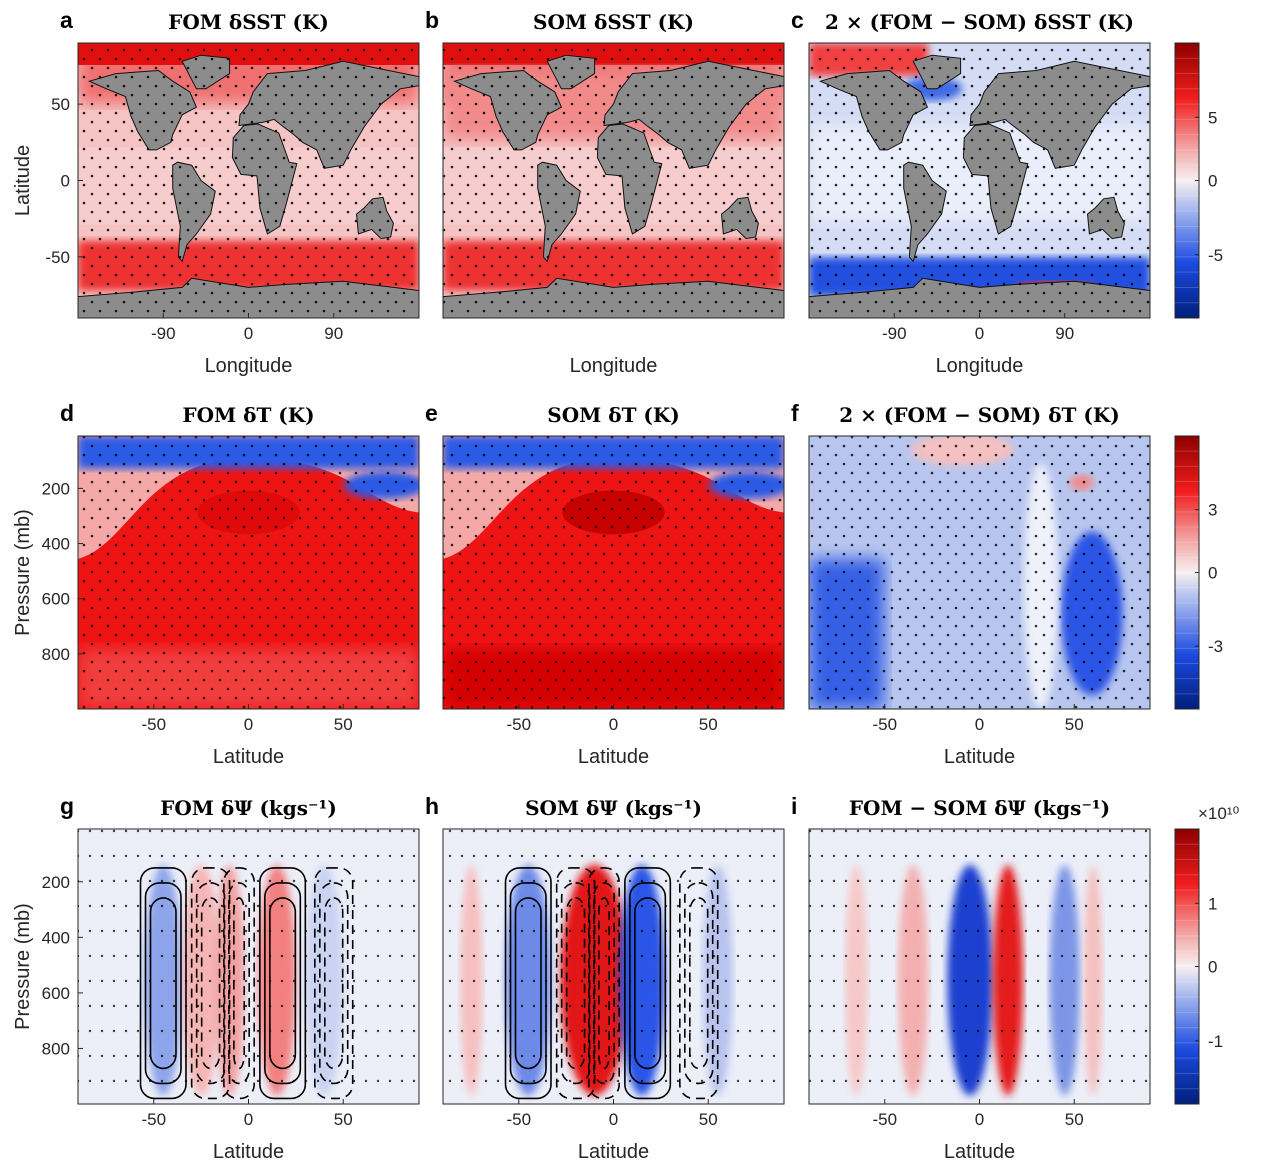 This screenshot has height=1164, width=1261. Describe the element at coordinates (67, 806) in the screenshot. I see `panel-letter: g` at that location.